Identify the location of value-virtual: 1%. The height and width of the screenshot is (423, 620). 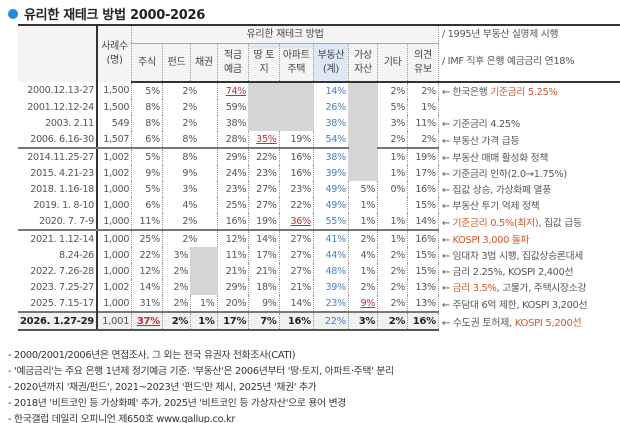
(363, 205).